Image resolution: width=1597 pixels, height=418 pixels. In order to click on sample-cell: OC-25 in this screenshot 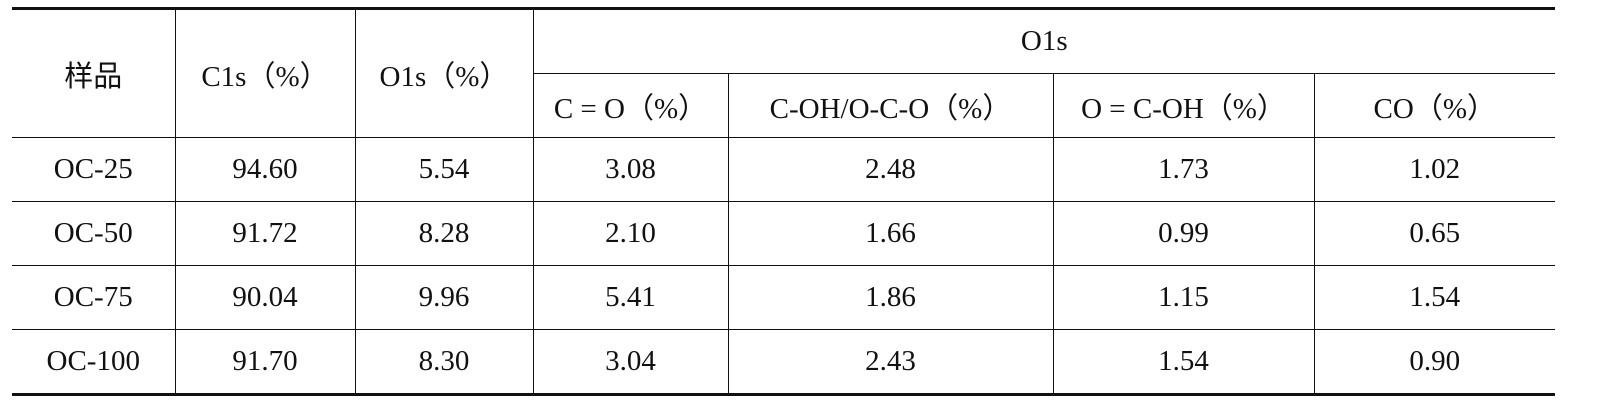, I will do `click(93, 169)`.